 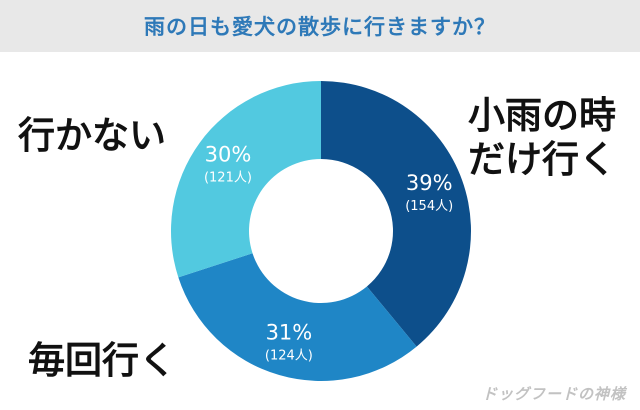 What do you see at coordinates (289, 332) in the screenshot?
I see `slice-percent-label-1: 31%` at bounding box center [289, 332].